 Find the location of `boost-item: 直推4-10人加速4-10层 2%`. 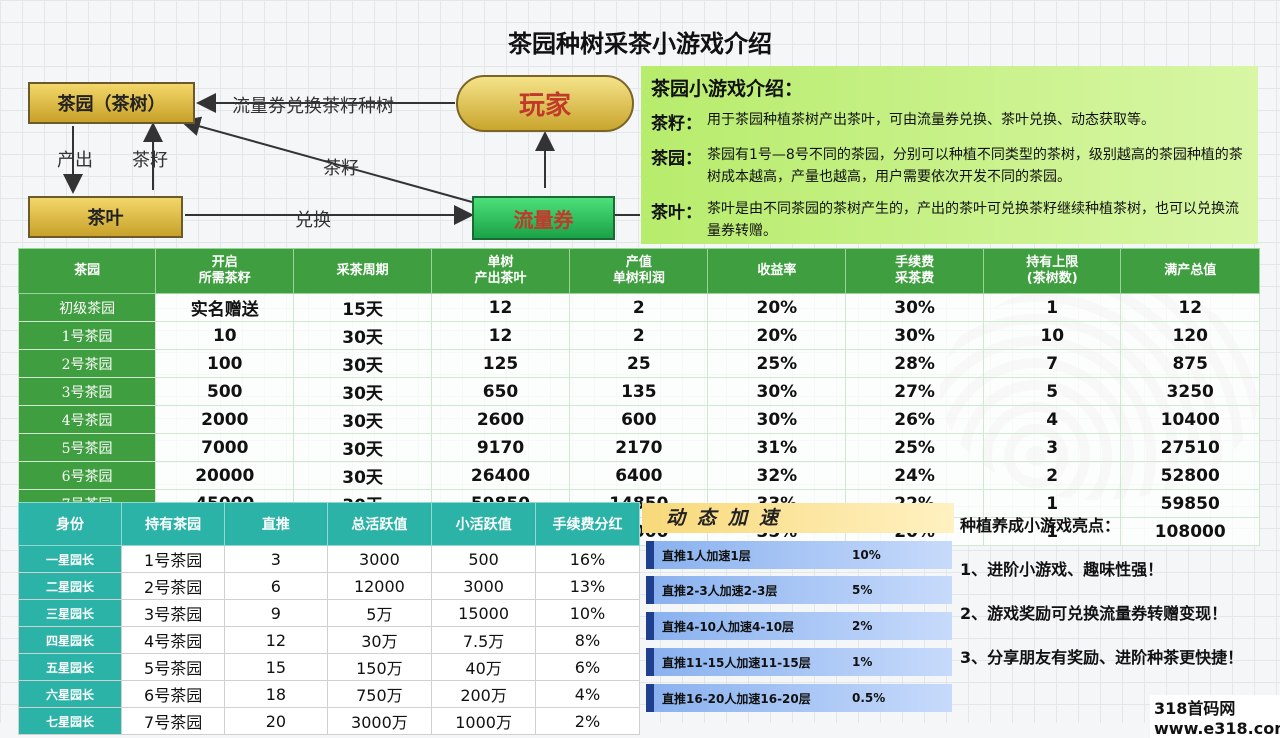

boost-item: 直推4-10人加速4-10层 2% is located at coordinates (799, 626).